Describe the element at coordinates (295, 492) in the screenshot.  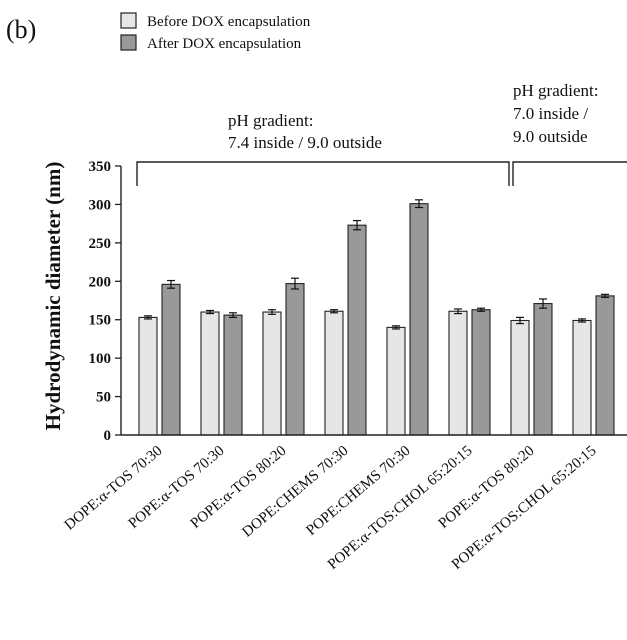
I see `x-tick-label-3: DOPE:CHEMS 70:30` at that location.